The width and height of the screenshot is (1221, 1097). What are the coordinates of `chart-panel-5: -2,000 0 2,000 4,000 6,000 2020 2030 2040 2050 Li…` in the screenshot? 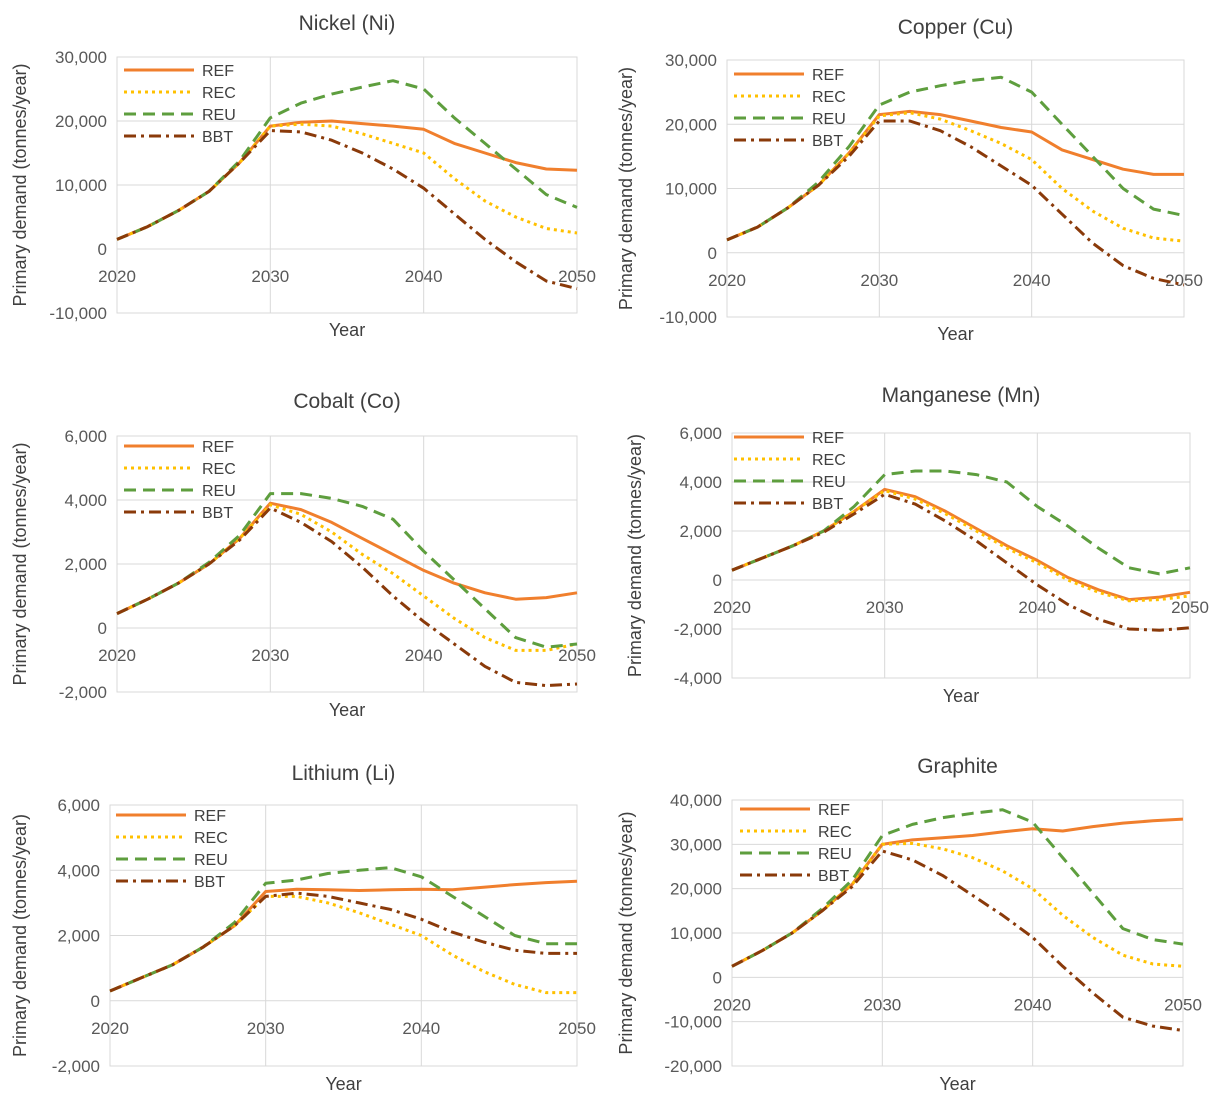 It's located at (303, 928).